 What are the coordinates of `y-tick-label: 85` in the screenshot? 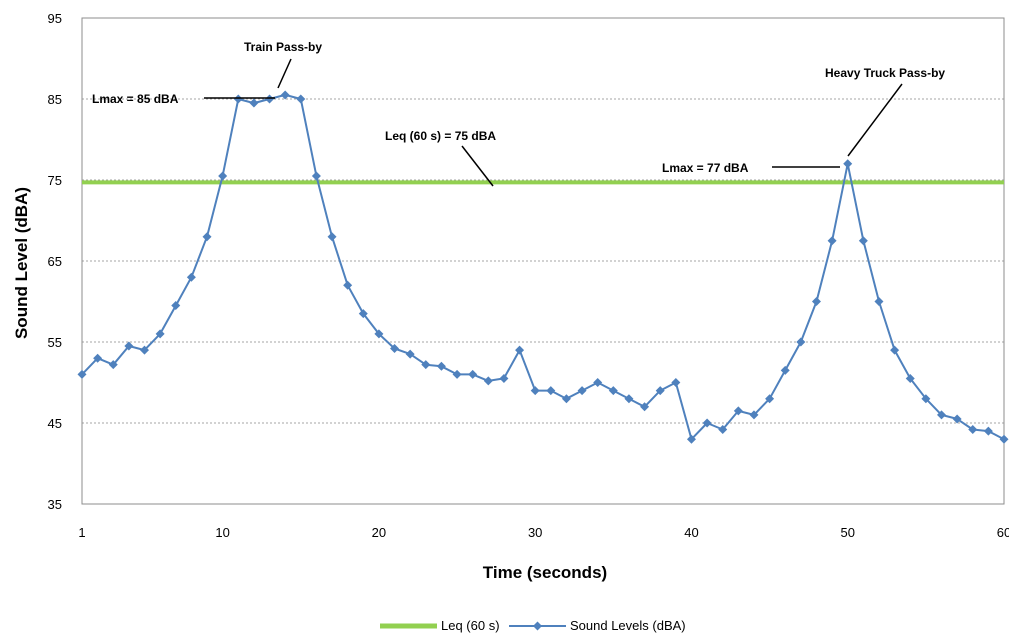 It's located at (55, 99).